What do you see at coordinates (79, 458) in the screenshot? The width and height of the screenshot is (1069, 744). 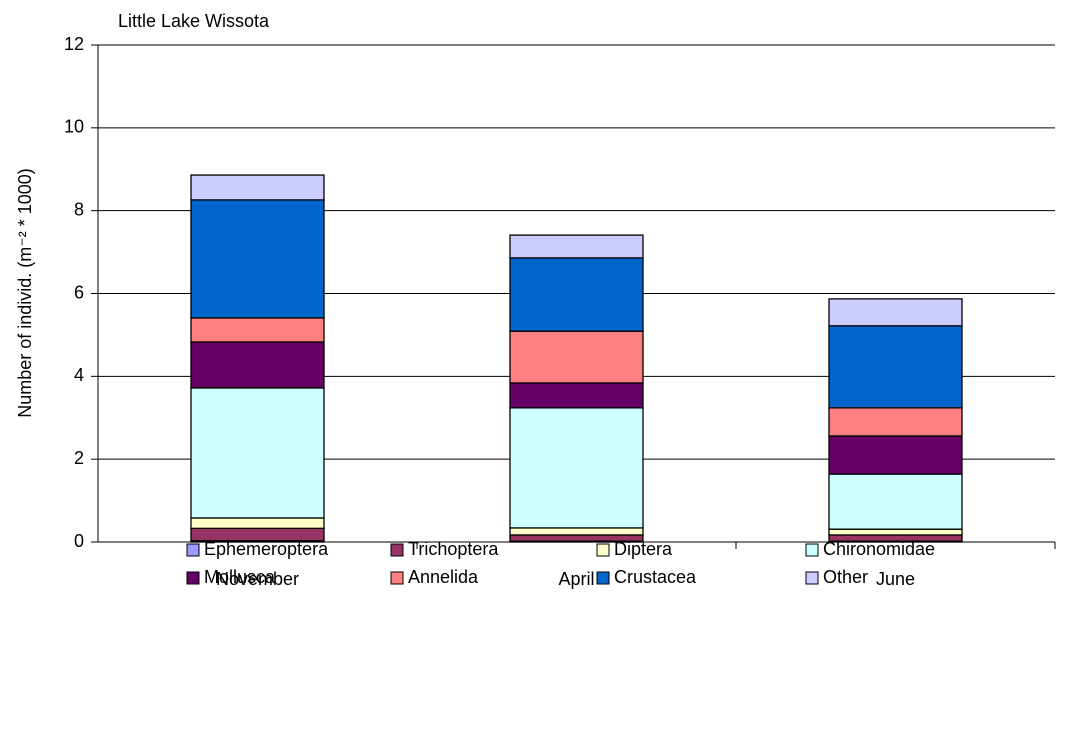 I see `y-tick-label: 2` at bounding box center [79, 458].